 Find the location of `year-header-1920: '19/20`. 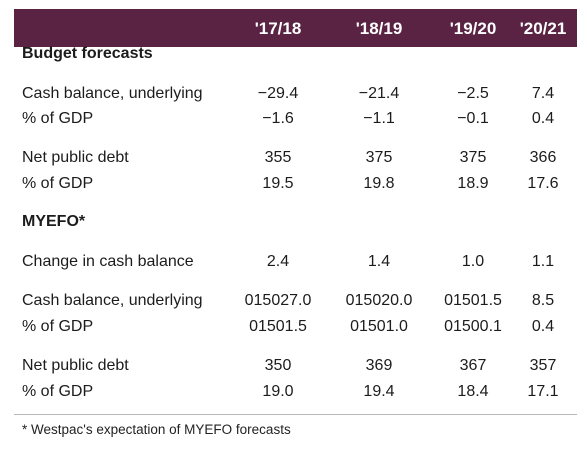

year-header-1920: '19/20 is located at coordinates (473, 28).